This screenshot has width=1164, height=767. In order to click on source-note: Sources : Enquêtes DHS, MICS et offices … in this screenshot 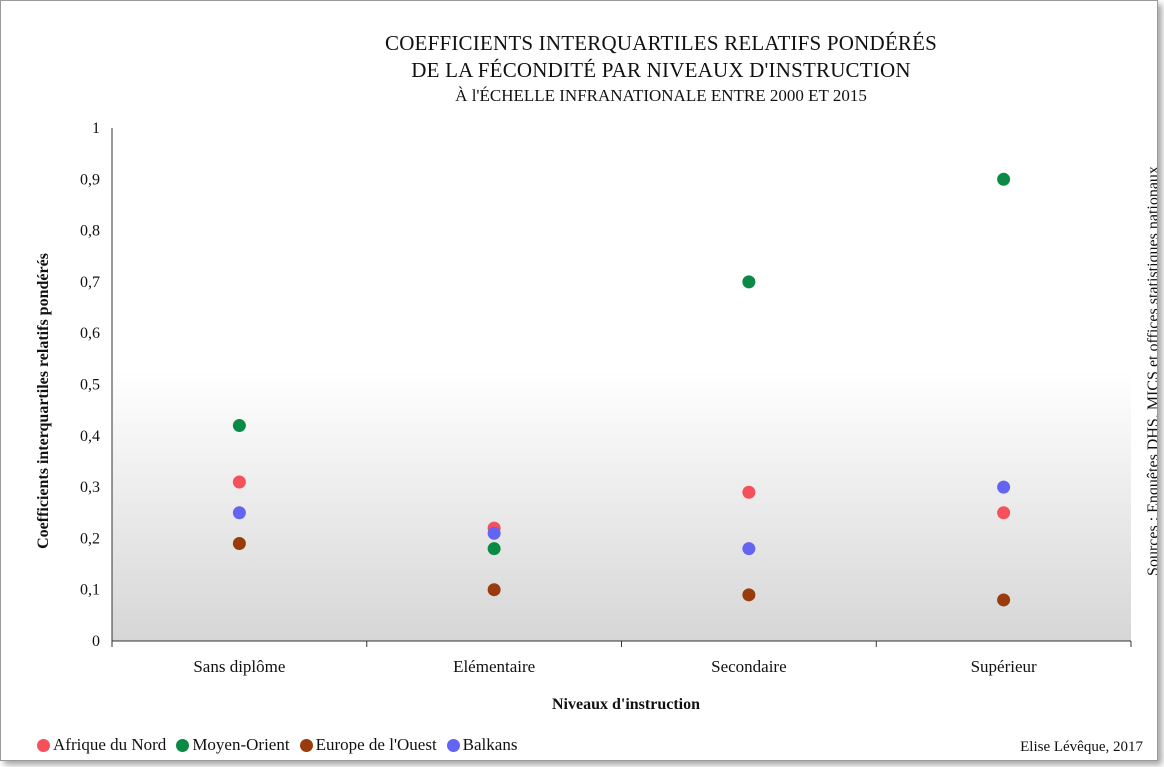, I will do `click(1151, 371)`.